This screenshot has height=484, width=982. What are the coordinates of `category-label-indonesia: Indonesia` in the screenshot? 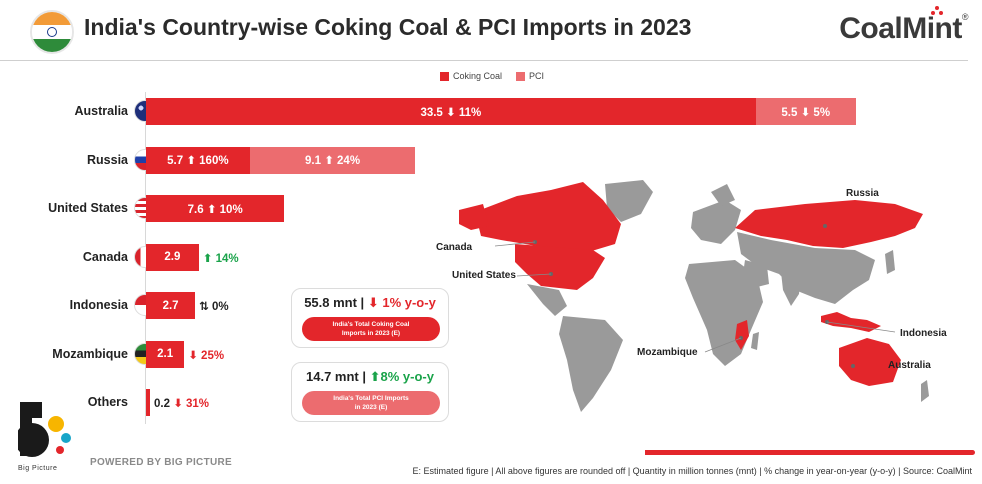 It's located at (98, 305).